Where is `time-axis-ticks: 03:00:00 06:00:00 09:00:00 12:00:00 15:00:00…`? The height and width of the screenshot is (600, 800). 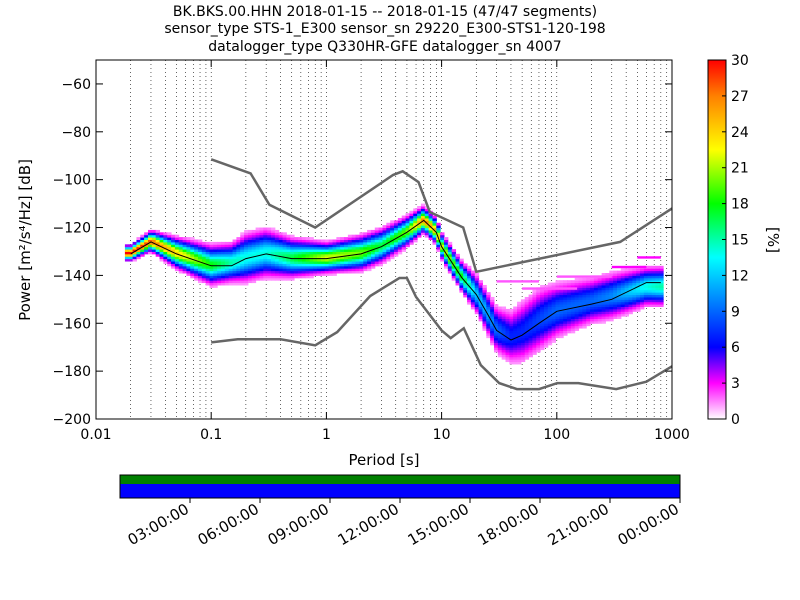 time-axis-ticks: 03:00:00 06:00:00 09:00:00 12:00:00 15:00:00… is located at coordinates (403, 523).